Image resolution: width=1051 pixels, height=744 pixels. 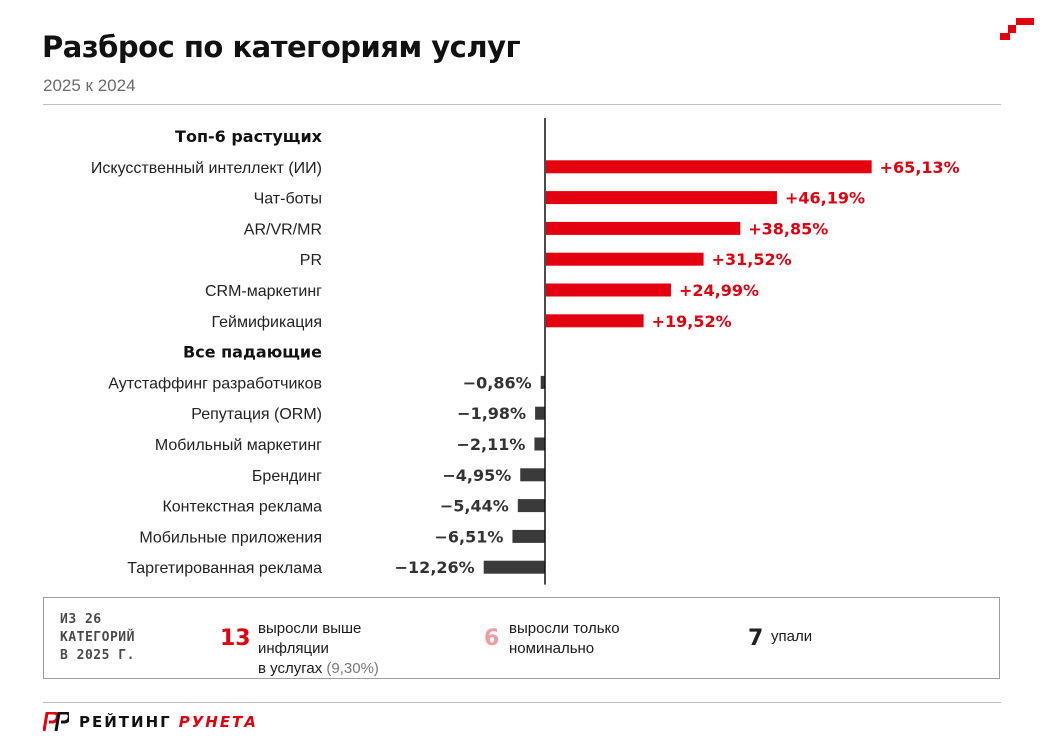 I want to click on summary-heading-line: КАТЕГОРИЙ, so click(x=97, y=637).